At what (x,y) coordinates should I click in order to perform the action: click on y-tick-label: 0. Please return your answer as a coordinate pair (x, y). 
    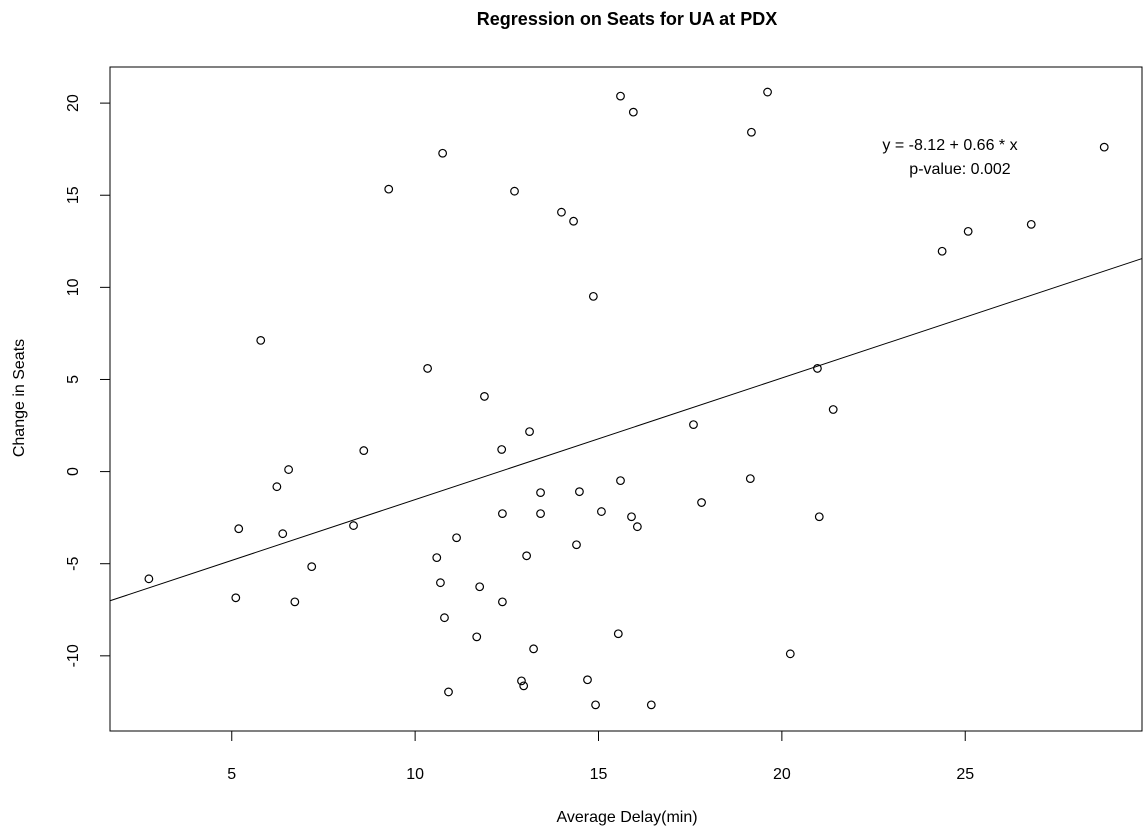
    Looking at the image, I should click on (73, 471).